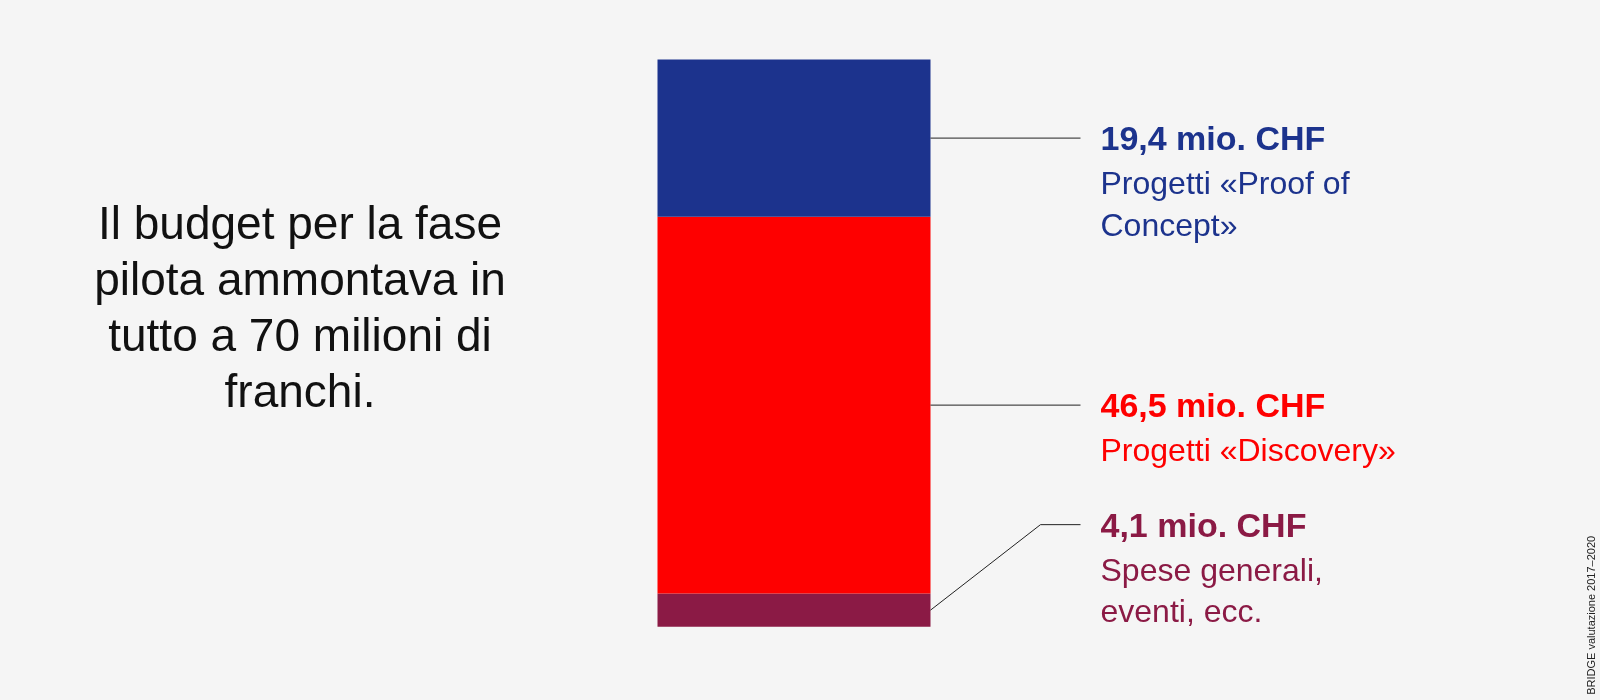 Image resolution: width=1600 pixels, height=700 pixels. Describe the element at coordinates (300, 307) in the screenshot. I see `text: Il budget per la fase pilota ammontava in tutto a 70 milioni di franchi.` at that location.